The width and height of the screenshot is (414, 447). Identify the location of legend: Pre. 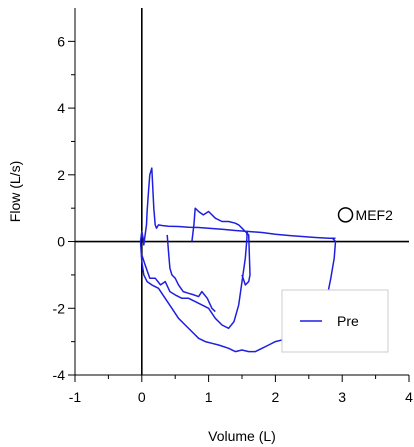
(335, 321).